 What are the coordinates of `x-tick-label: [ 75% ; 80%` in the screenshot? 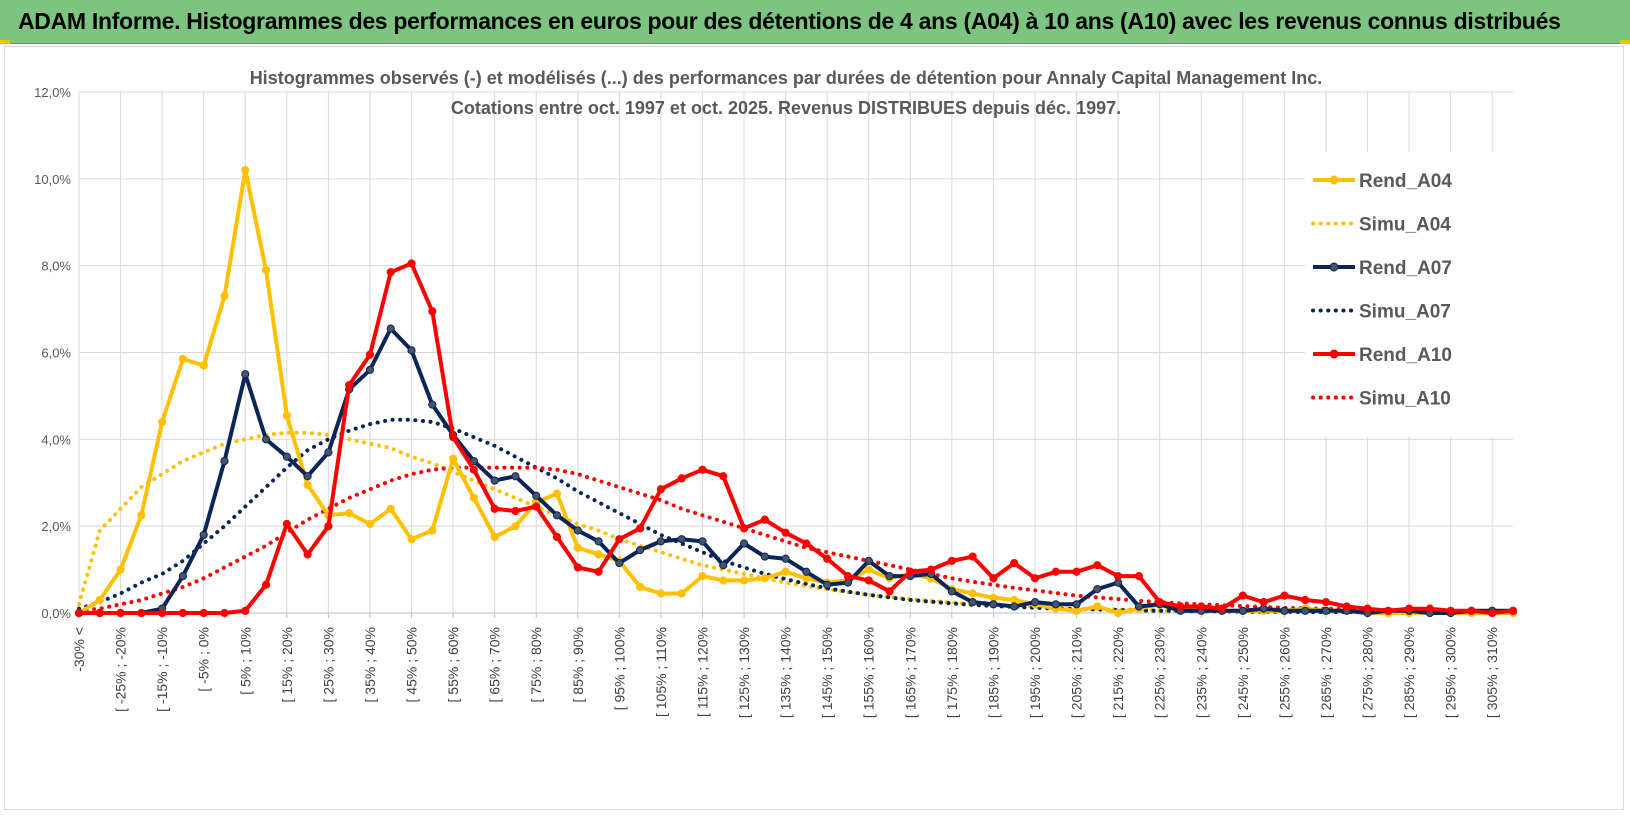 It's located at (536, 665).